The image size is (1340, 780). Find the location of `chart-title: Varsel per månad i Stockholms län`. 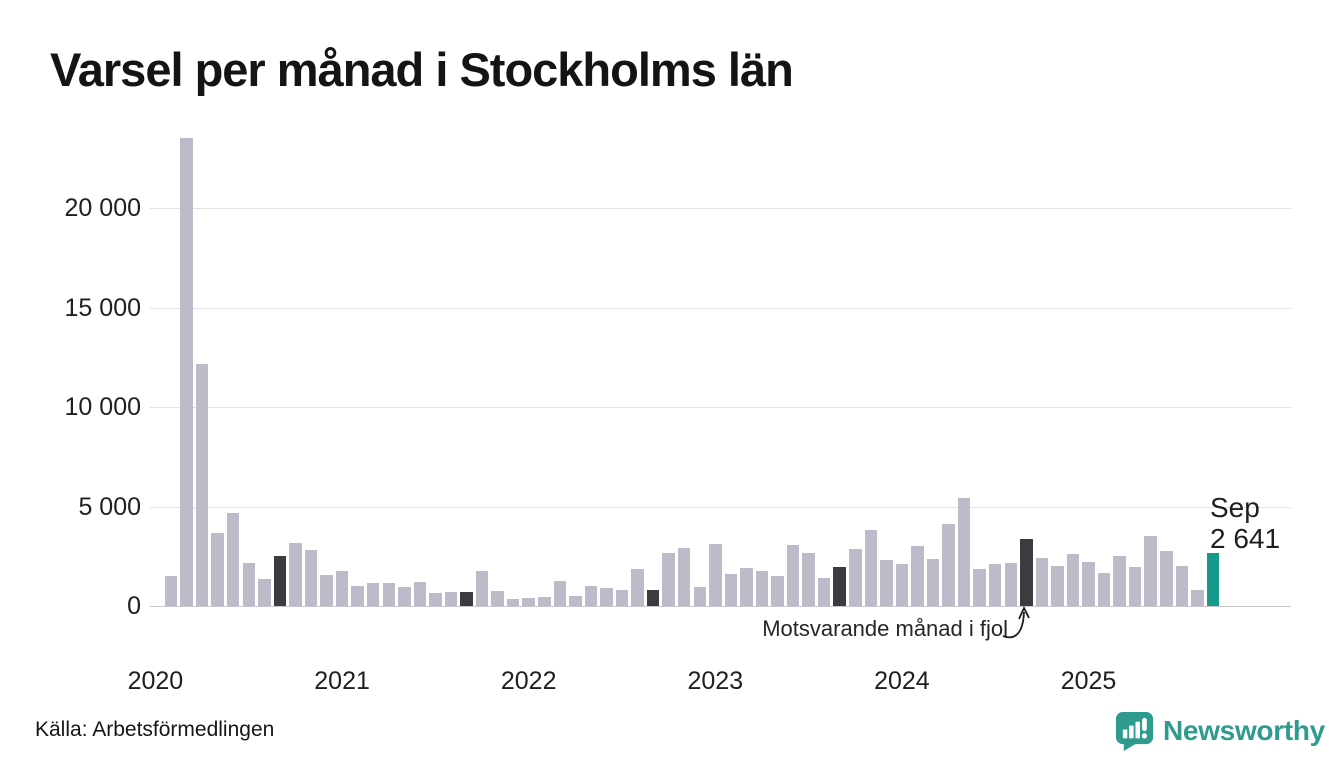

chart-title: Varsel per månad i Stockholms län is located at coordinates (422, 69).